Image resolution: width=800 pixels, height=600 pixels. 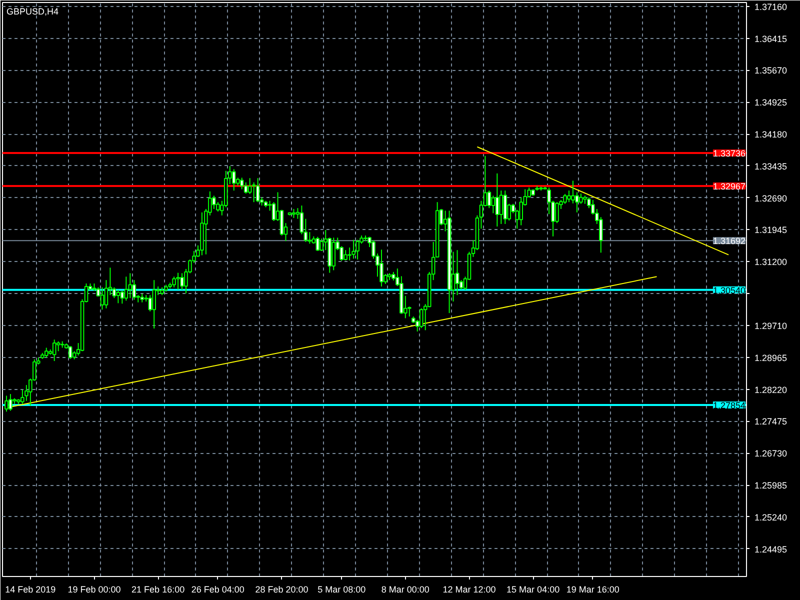 What do you see at coordinates (729, 186) in the screenshot?
I see `ref-line-label: 1.32967` at bounding box center [729, 186].